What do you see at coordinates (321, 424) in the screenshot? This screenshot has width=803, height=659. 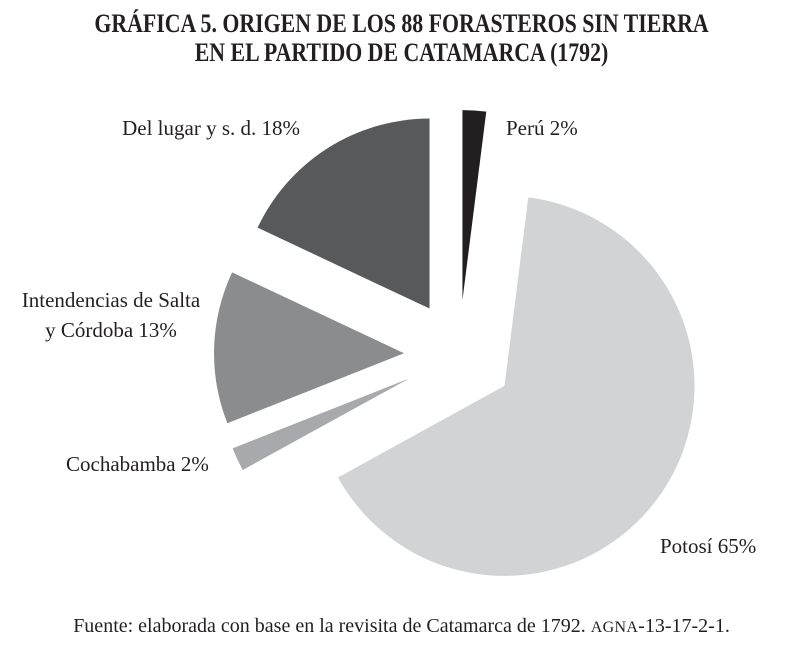 I see `pie-slice-cochabamba` at bounding box center [321, 424].